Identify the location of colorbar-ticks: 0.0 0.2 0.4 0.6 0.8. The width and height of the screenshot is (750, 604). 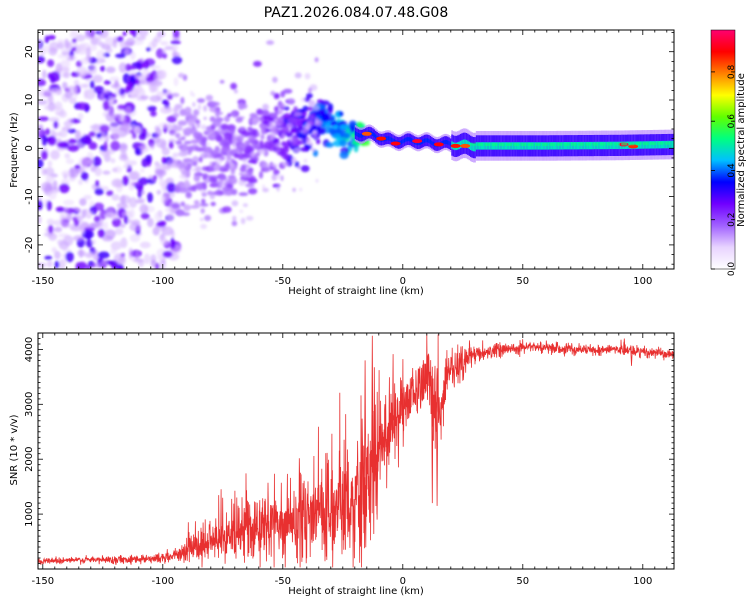
(724, 170).